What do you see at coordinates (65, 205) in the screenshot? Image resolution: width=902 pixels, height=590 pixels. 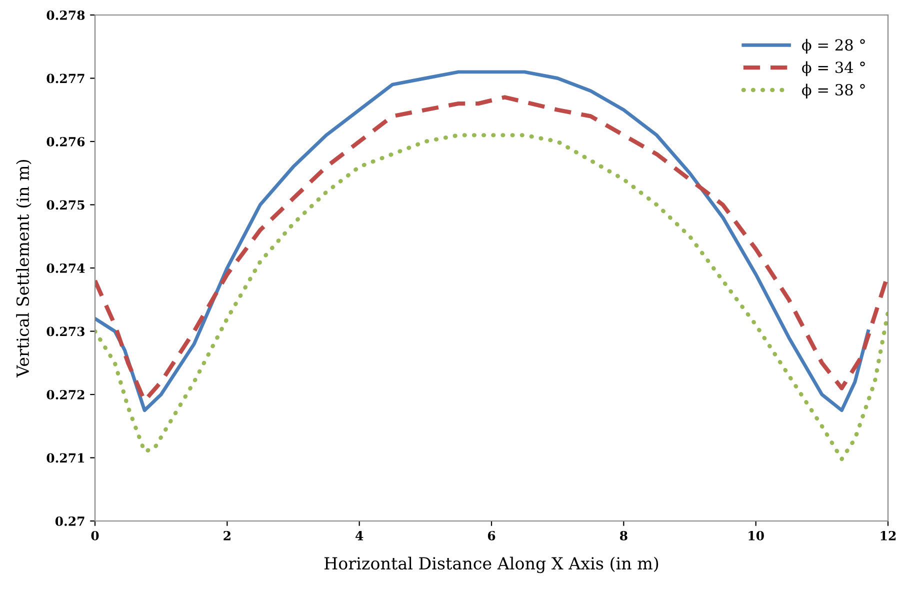 I see `y-tick-label: 0.275` at bounding box center [65, 205].